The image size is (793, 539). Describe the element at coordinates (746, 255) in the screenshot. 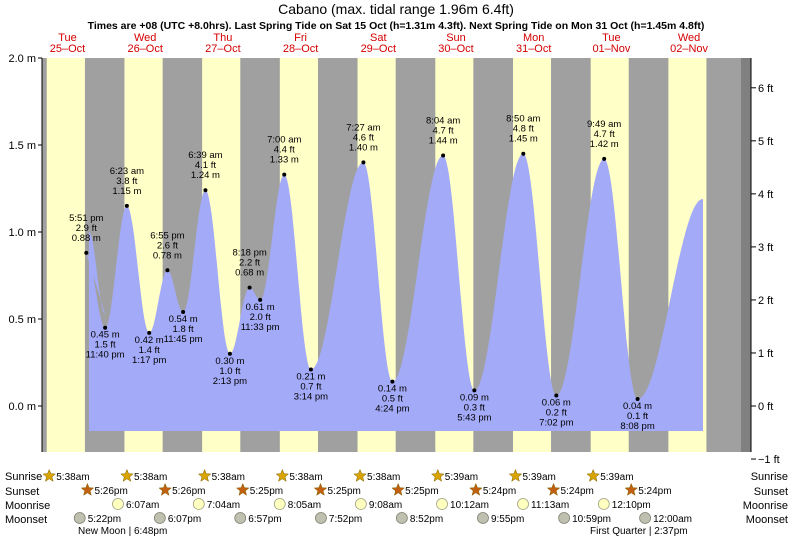

I see `right-axis-strip` at that location.